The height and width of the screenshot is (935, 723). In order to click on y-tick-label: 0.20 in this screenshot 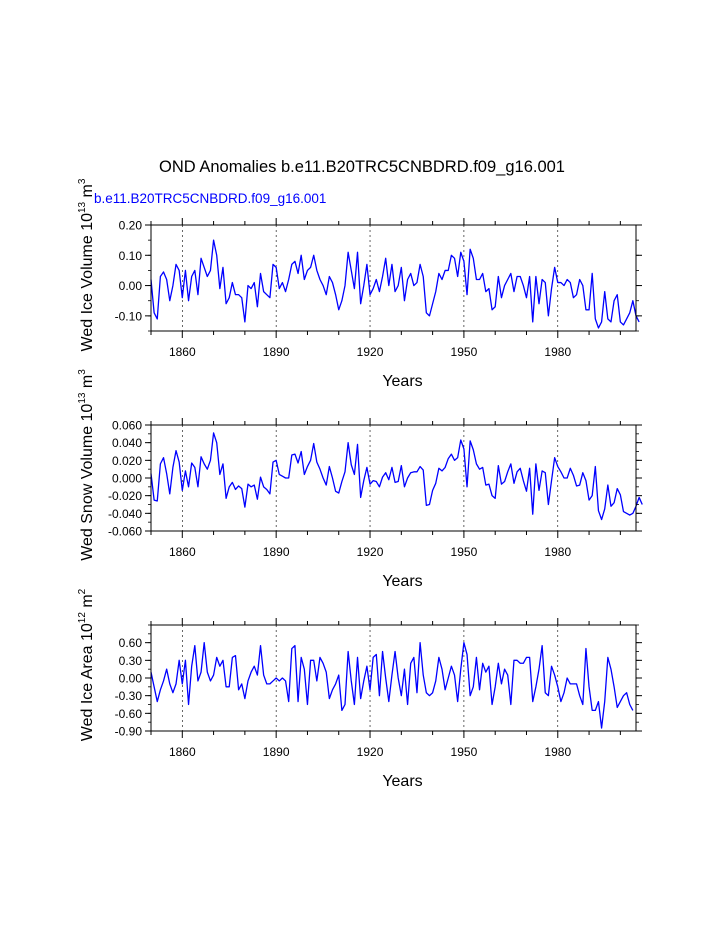, I will do `click(131, 226)`.